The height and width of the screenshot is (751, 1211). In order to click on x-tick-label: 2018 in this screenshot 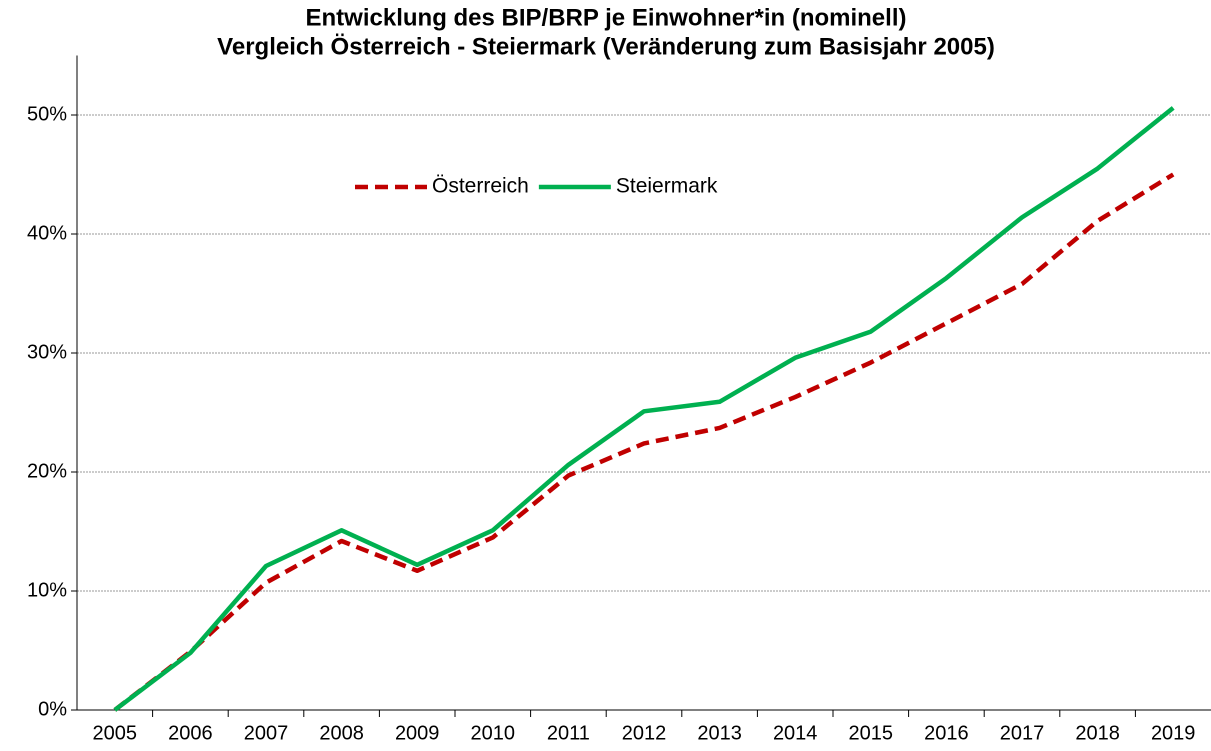, I will do `click(1097, 733)`.